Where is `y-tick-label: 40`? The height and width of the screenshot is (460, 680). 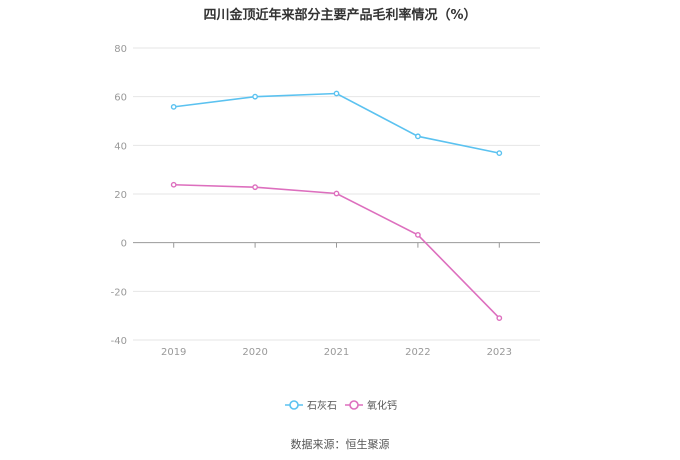
y-tick-label: 40 is located at coordinates (120, 146).